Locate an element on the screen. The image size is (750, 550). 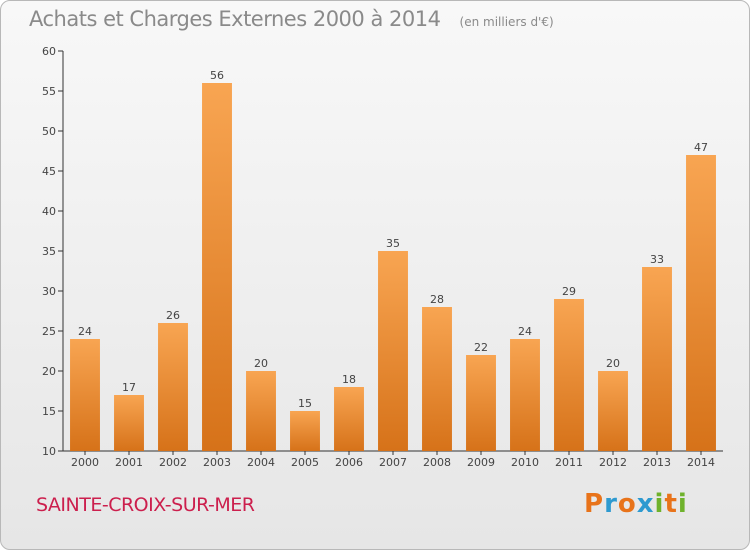
x-tick-label: 2003 is located at coordinates (217, 462).